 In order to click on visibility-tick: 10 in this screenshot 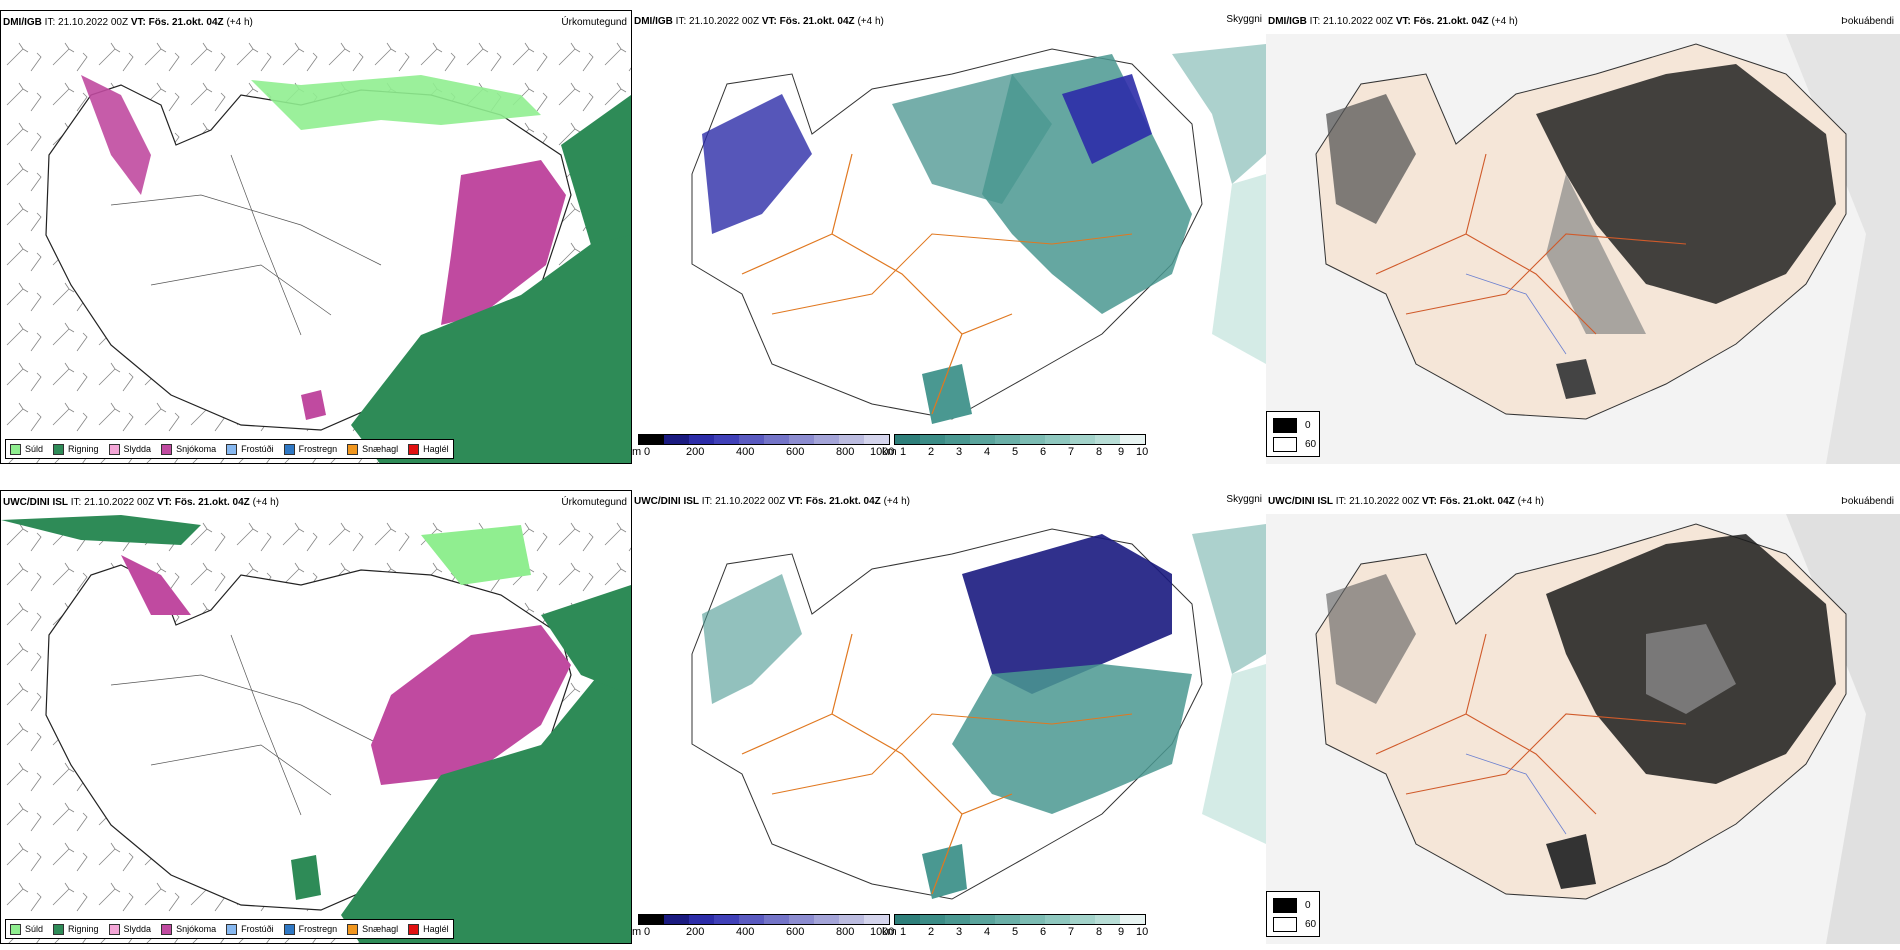, I will do `click(1142, 932)`.